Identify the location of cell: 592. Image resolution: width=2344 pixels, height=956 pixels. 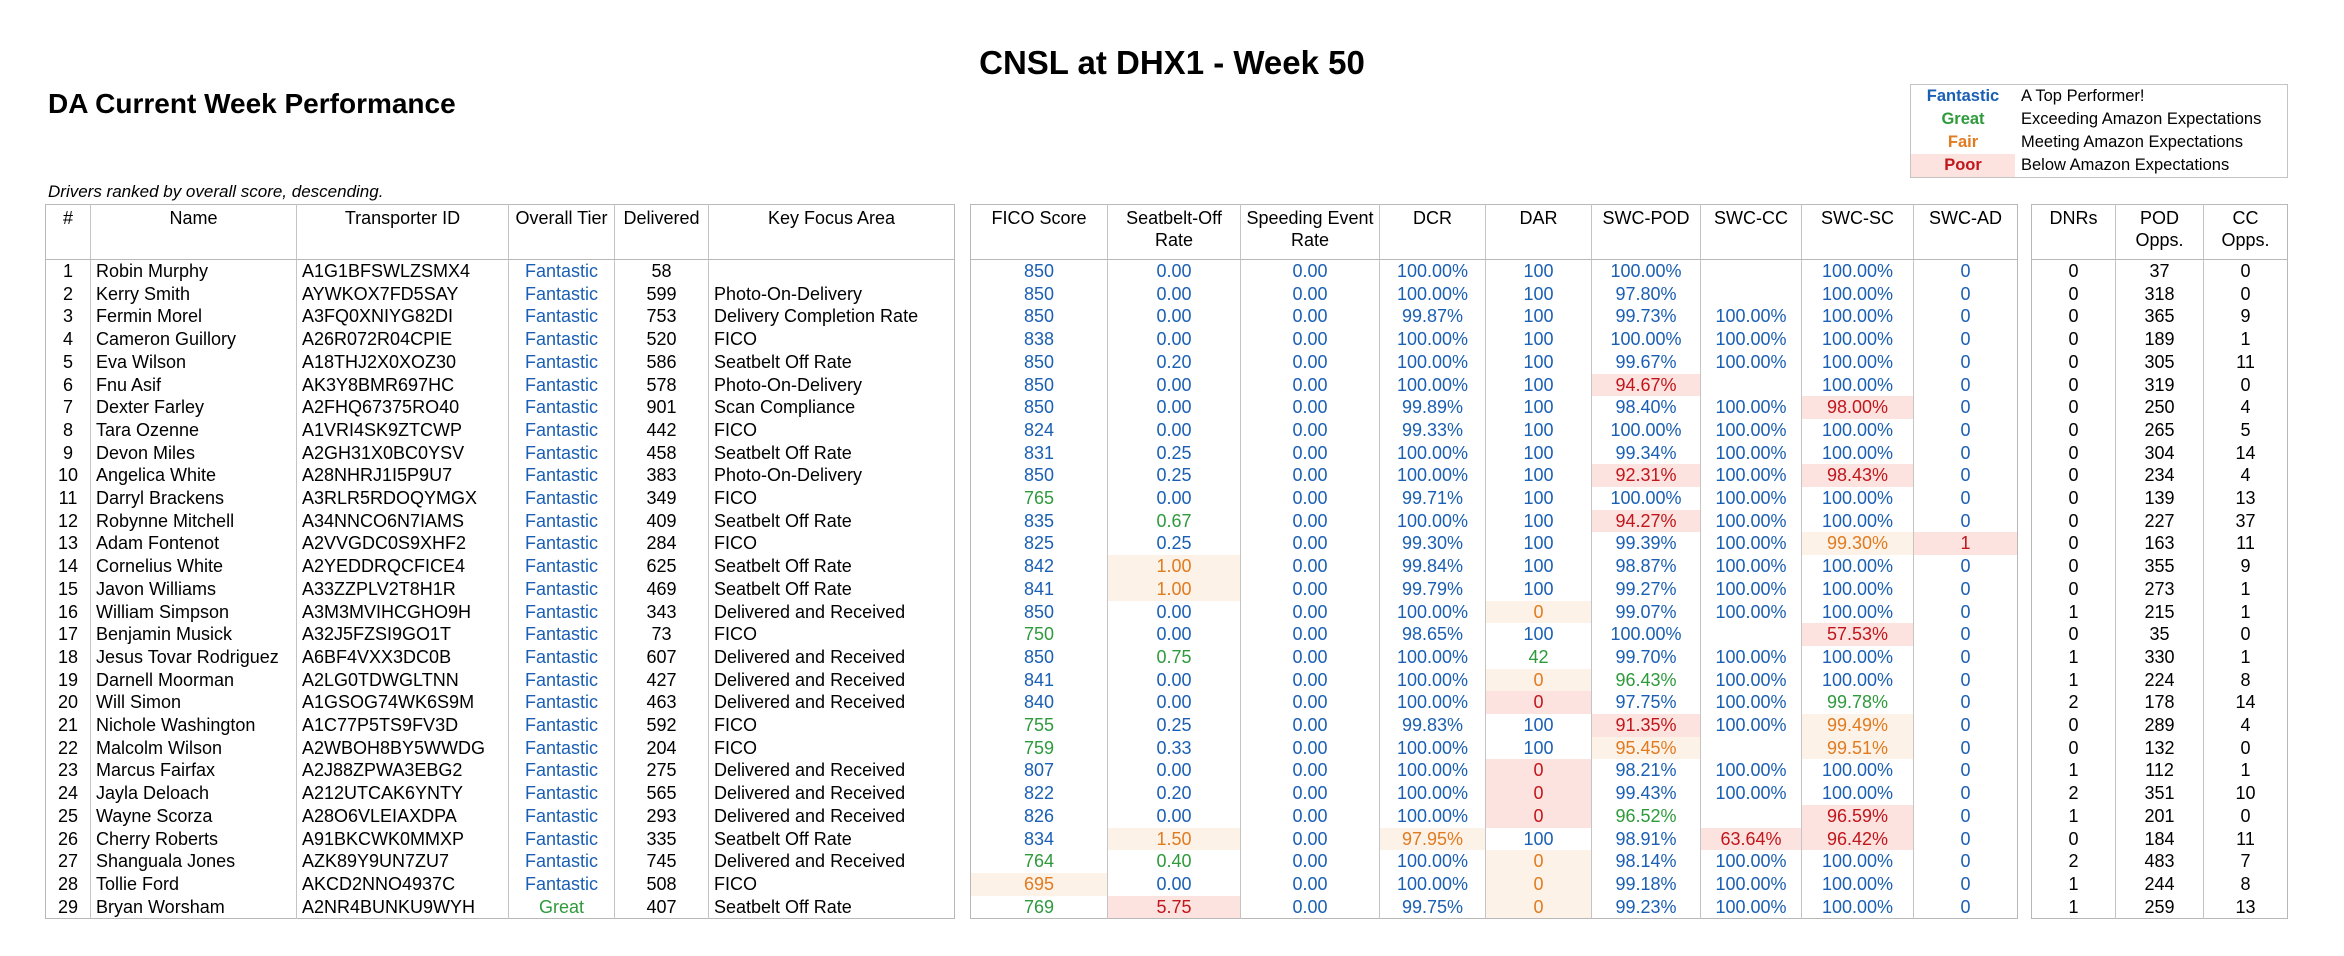
(661, 725).